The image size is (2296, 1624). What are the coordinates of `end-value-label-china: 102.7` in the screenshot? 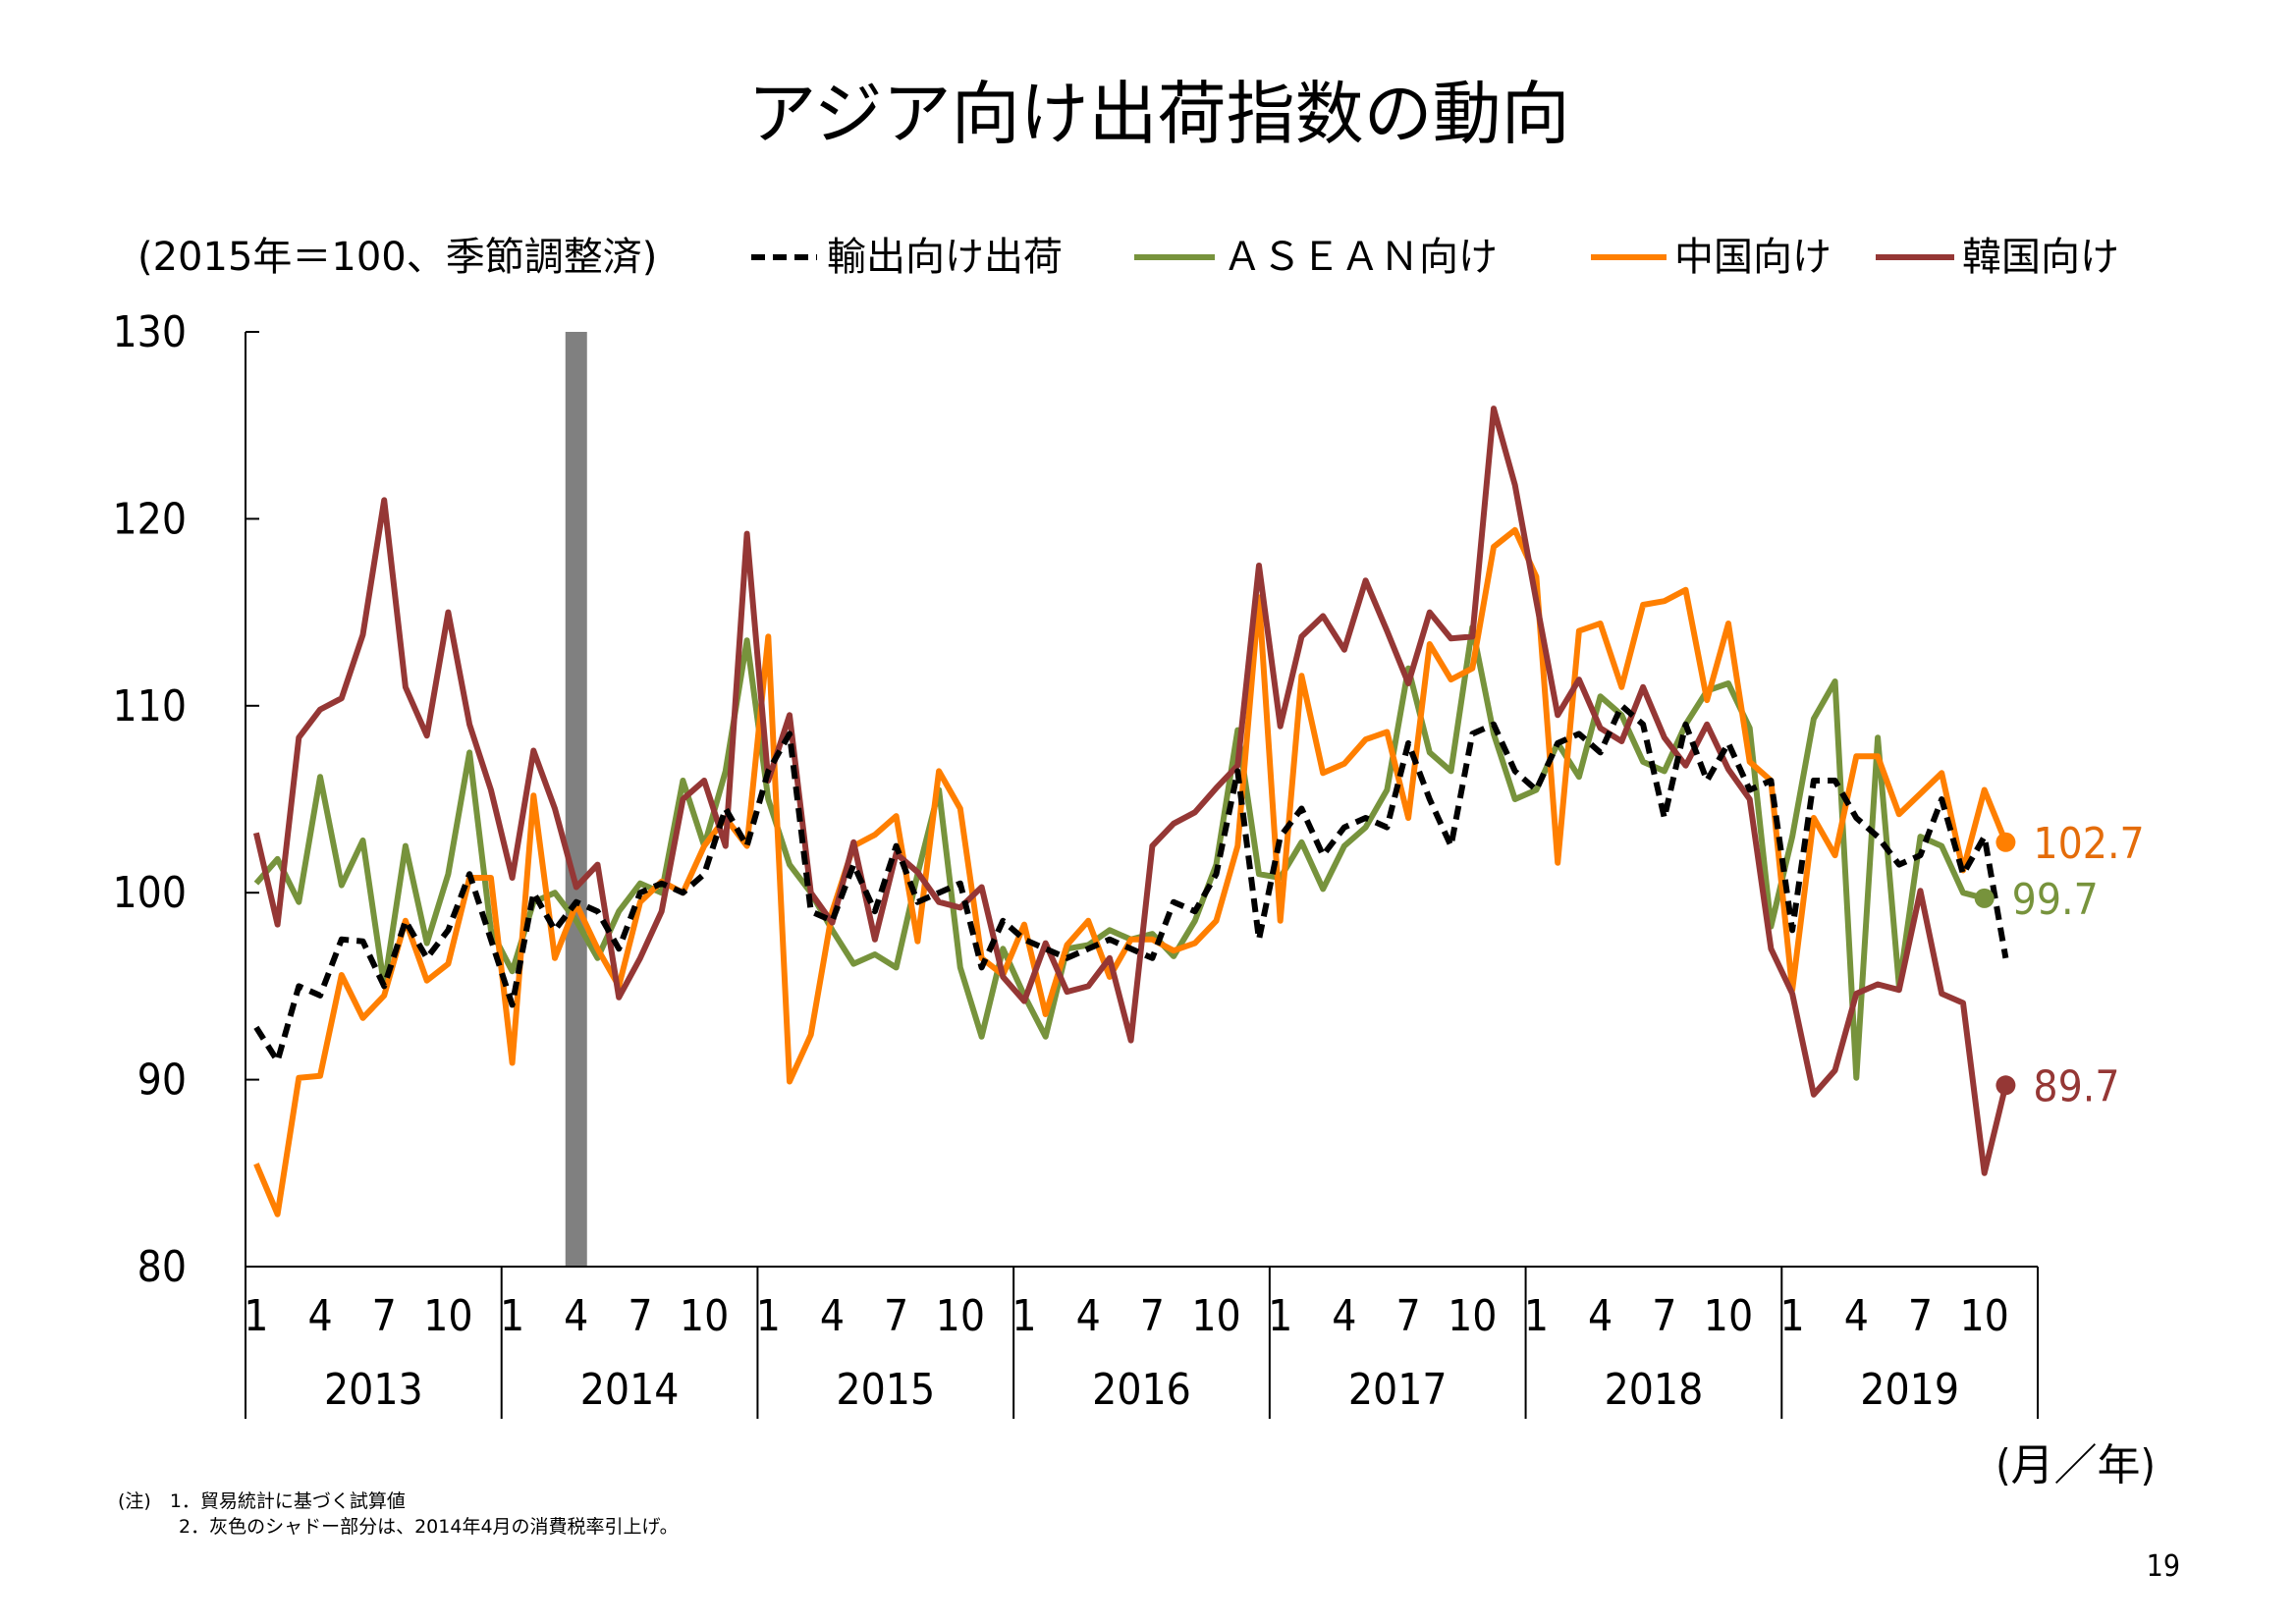 It's located at (2088, 844).